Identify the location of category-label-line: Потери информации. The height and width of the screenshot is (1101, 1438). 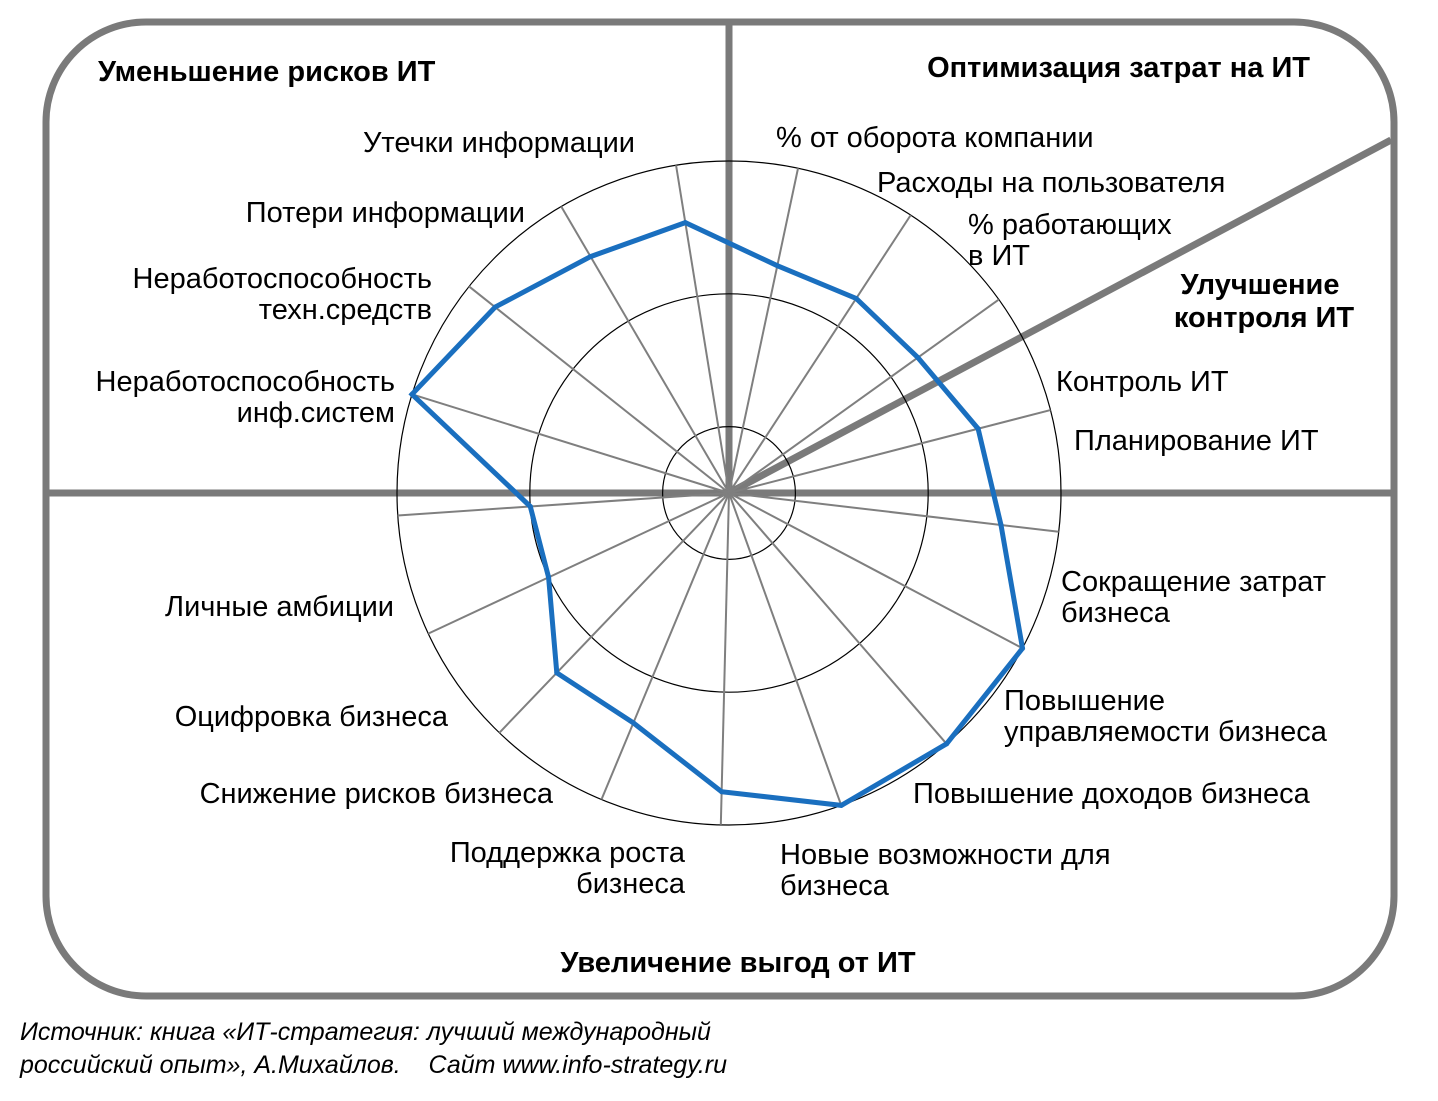
(385, 213).